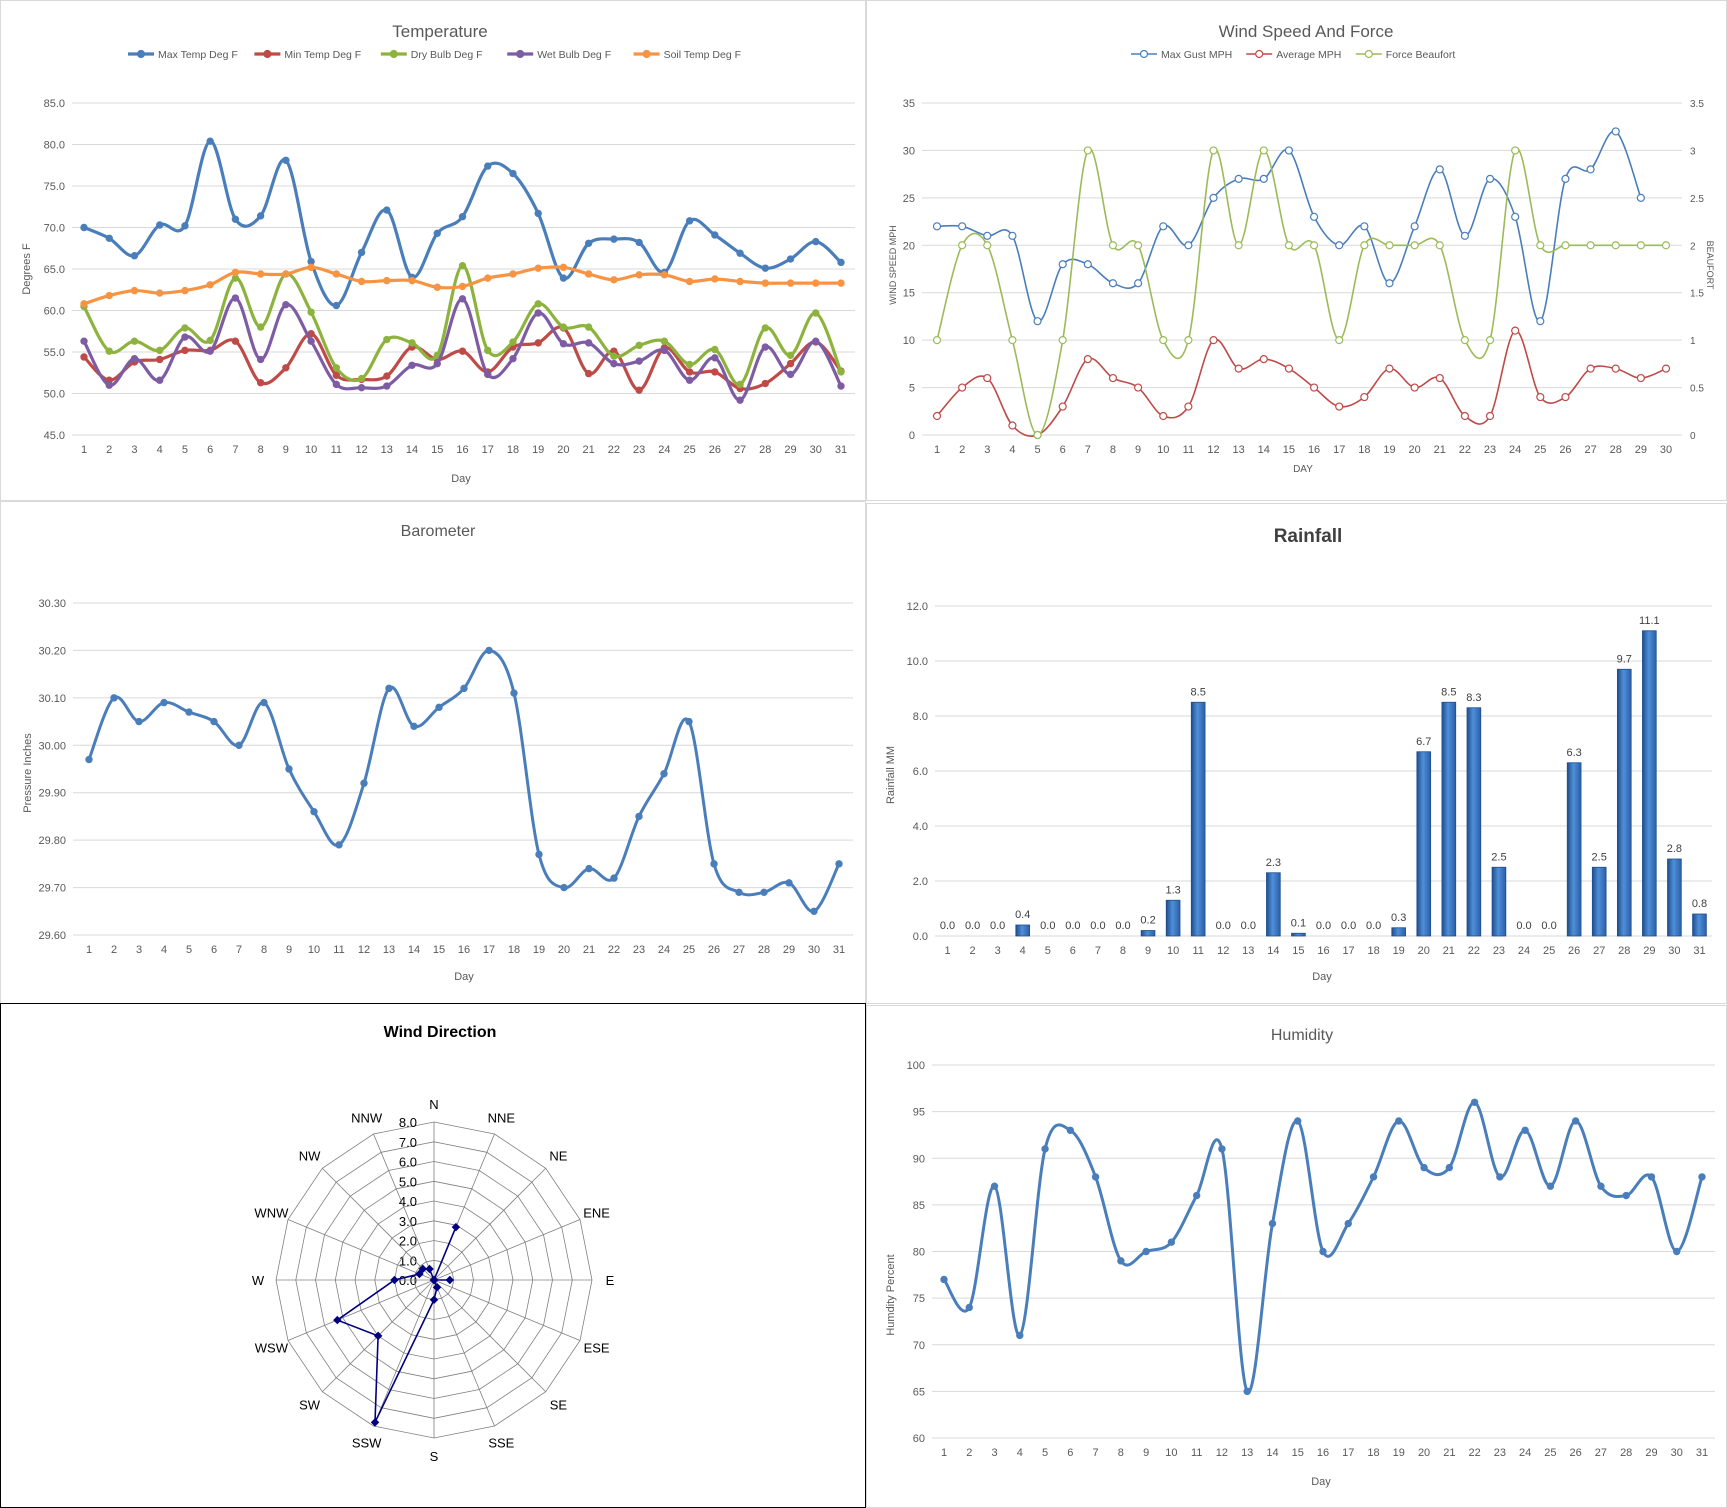  I want to click on rainfall-y-tick-label: 10.0, so click(917, 662).